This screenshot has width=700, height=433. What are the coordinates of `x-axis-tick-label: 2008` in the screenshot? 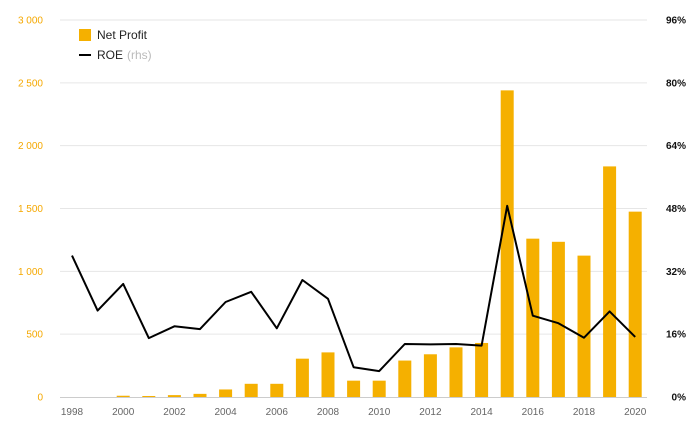 It's located at (328, 412).